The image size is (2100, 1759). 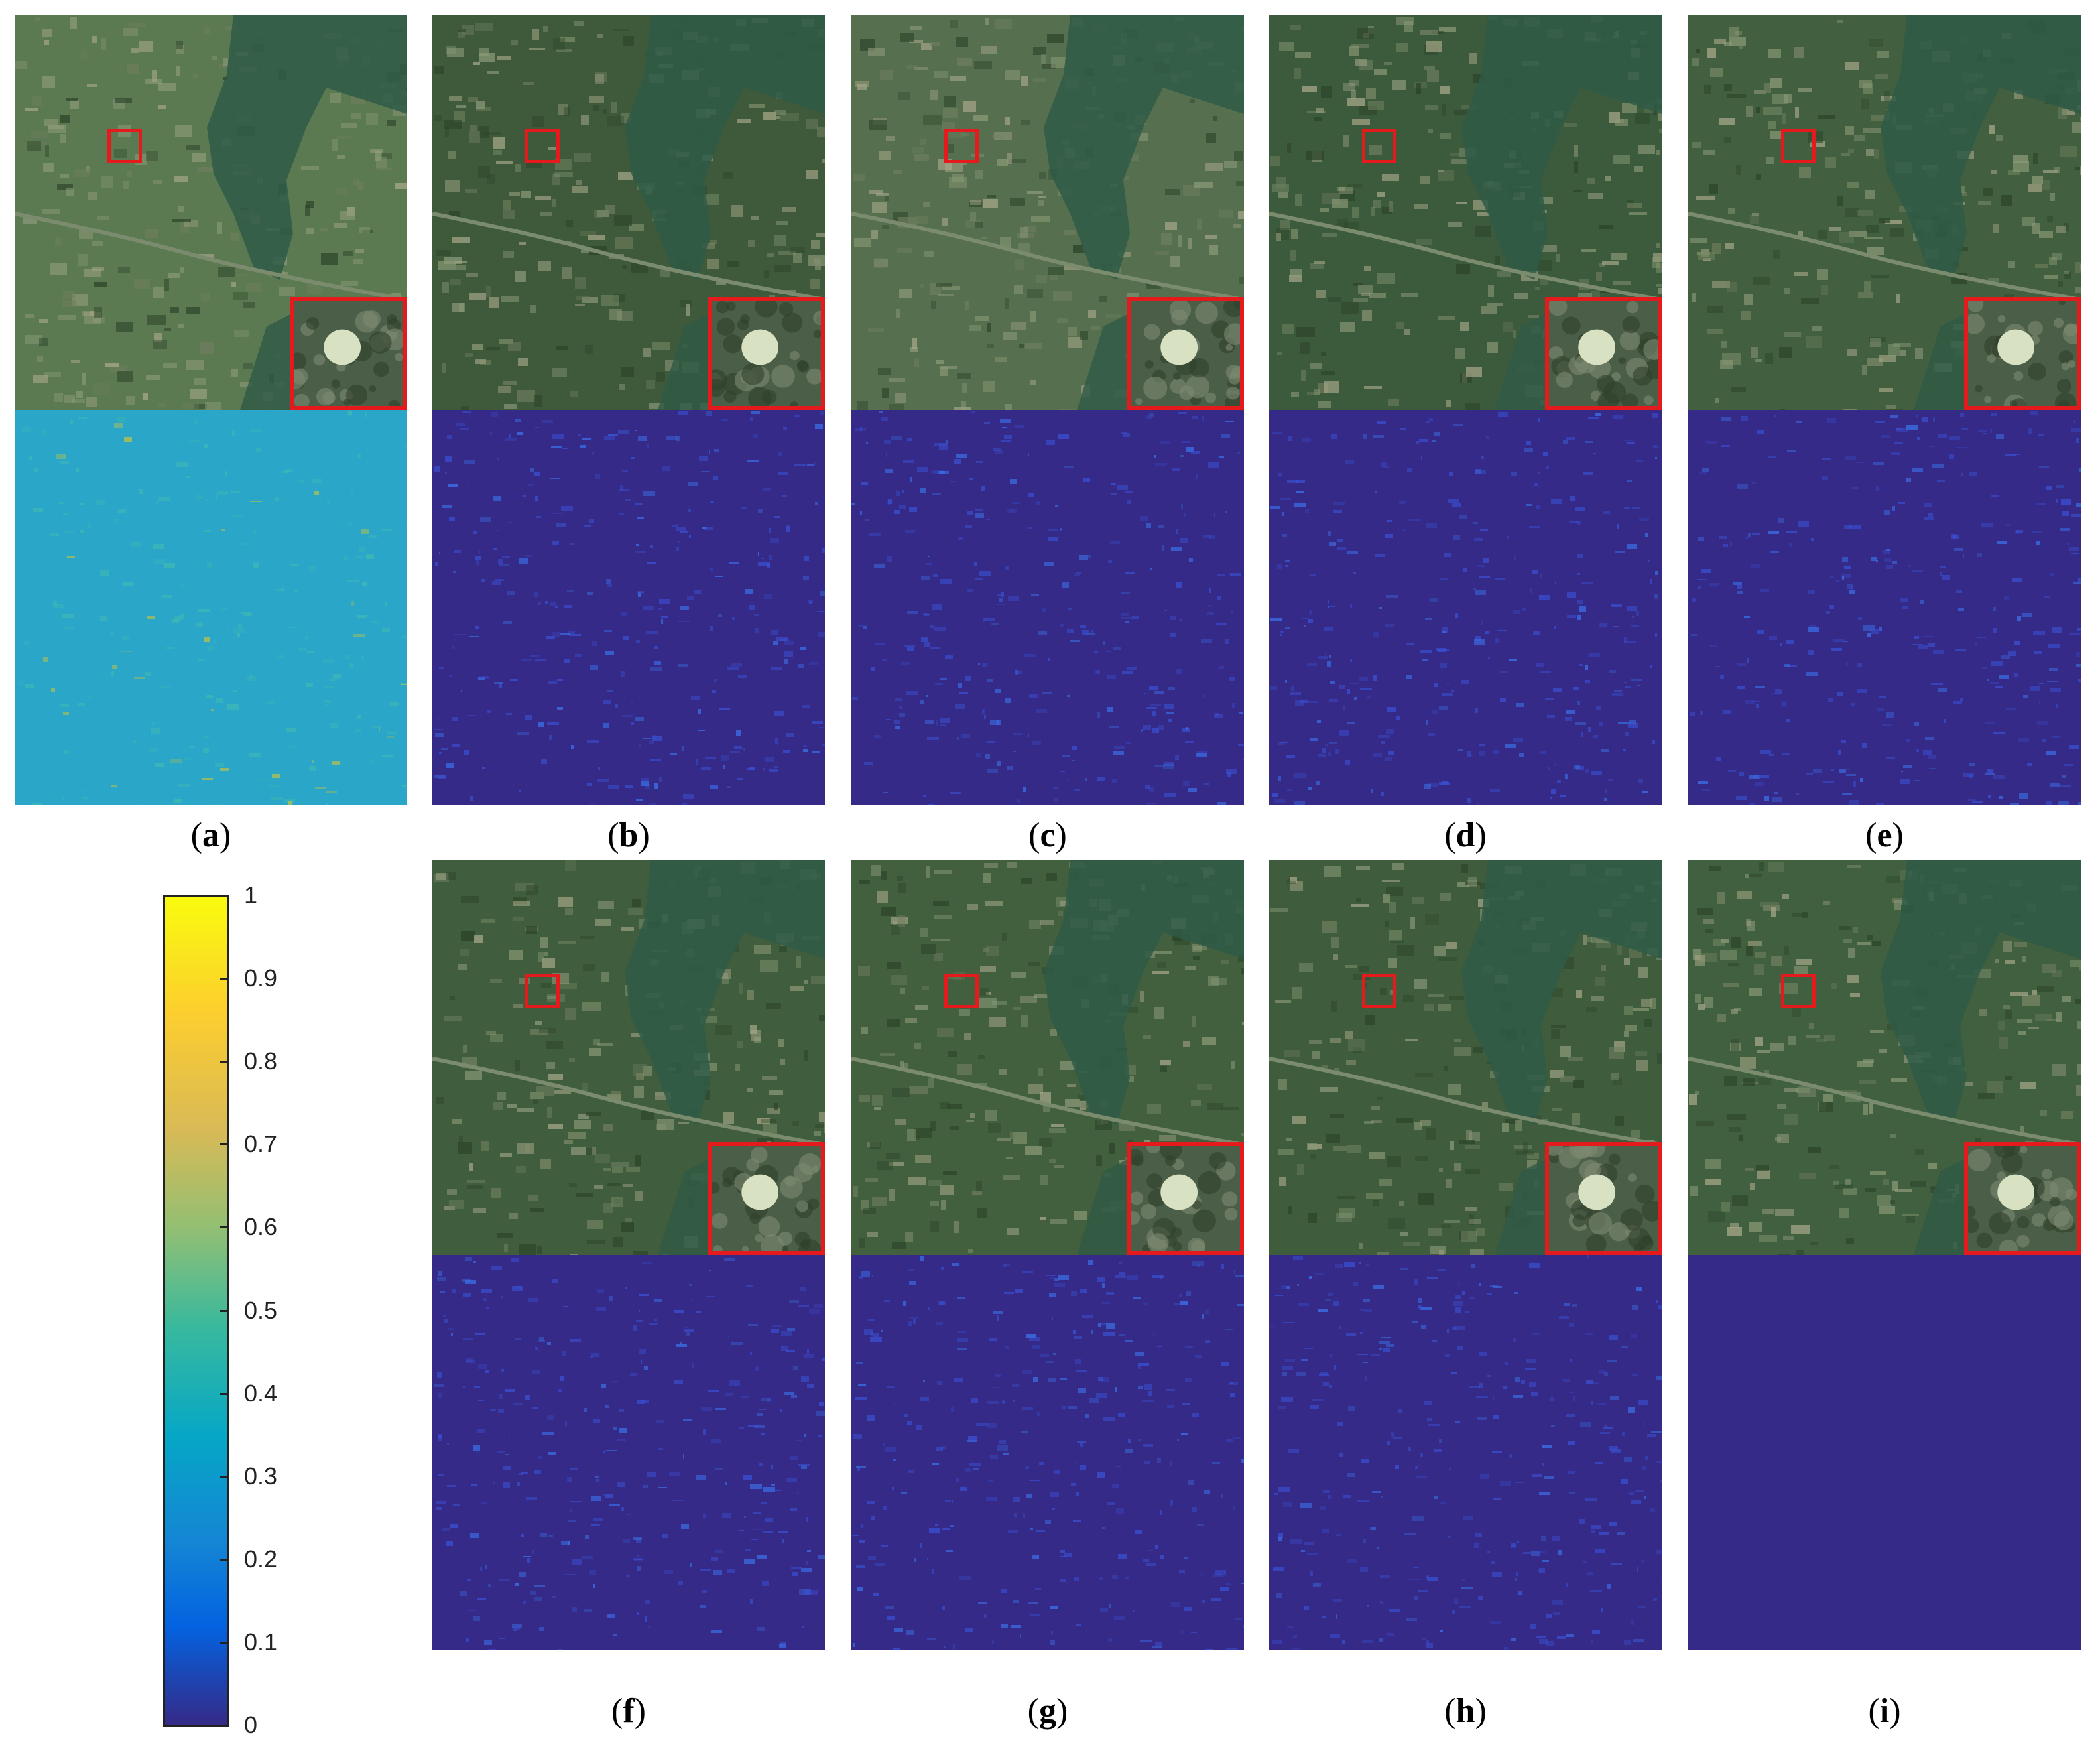 I want to click on caption-f: (f), so click(x=628, y=1711).